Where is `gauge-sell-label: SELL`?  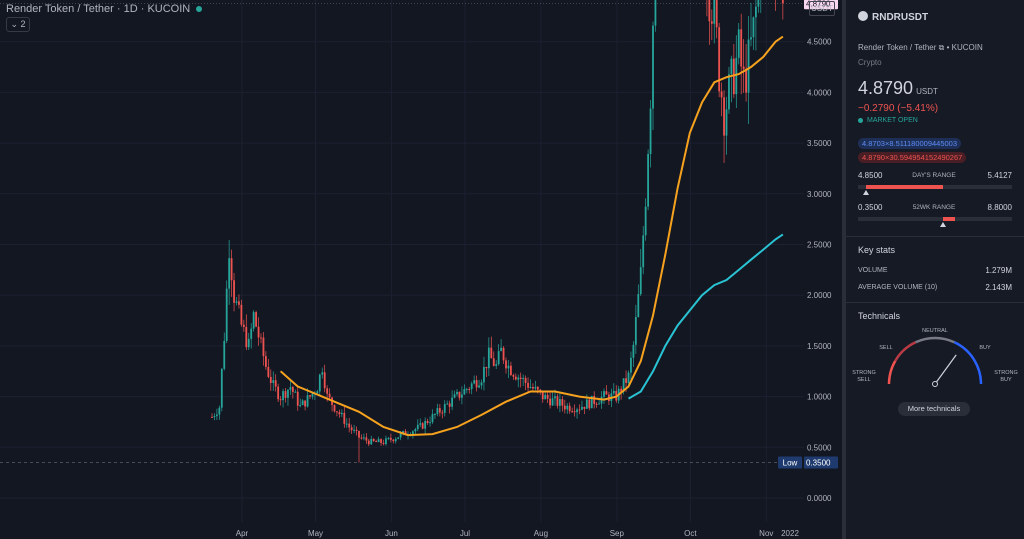 gauge-sell-label: SELL is located at coordinates (886, 348).